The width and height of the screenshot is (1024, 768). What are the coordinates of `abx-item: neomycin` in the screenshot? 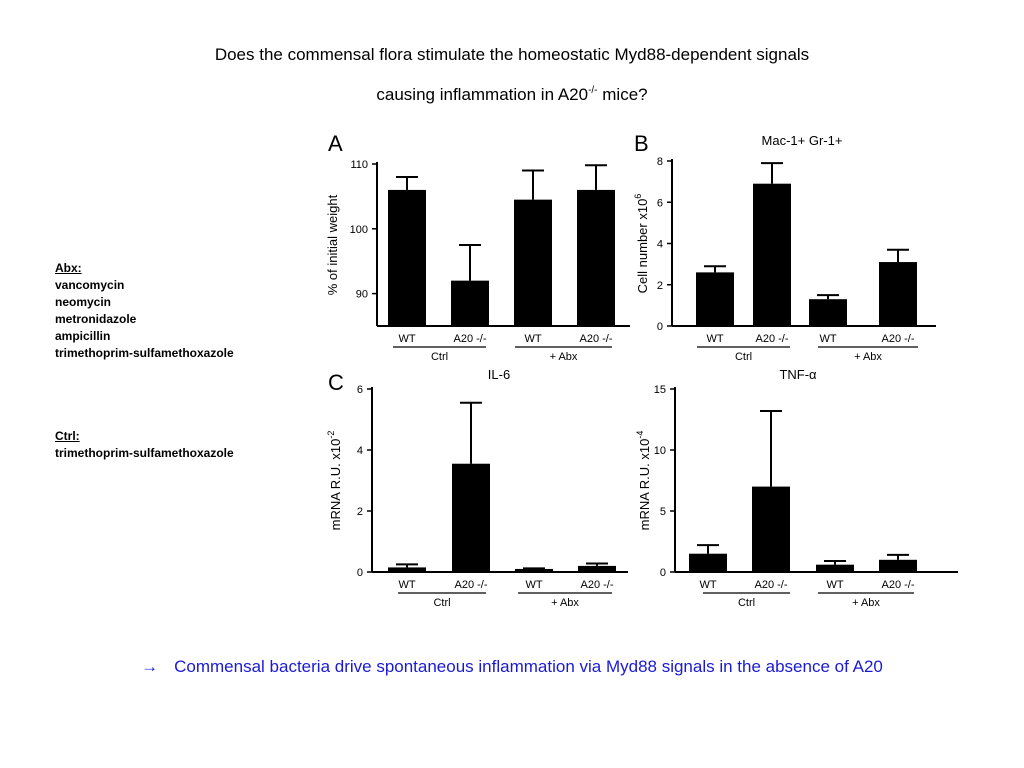 It's located at (83, 302).